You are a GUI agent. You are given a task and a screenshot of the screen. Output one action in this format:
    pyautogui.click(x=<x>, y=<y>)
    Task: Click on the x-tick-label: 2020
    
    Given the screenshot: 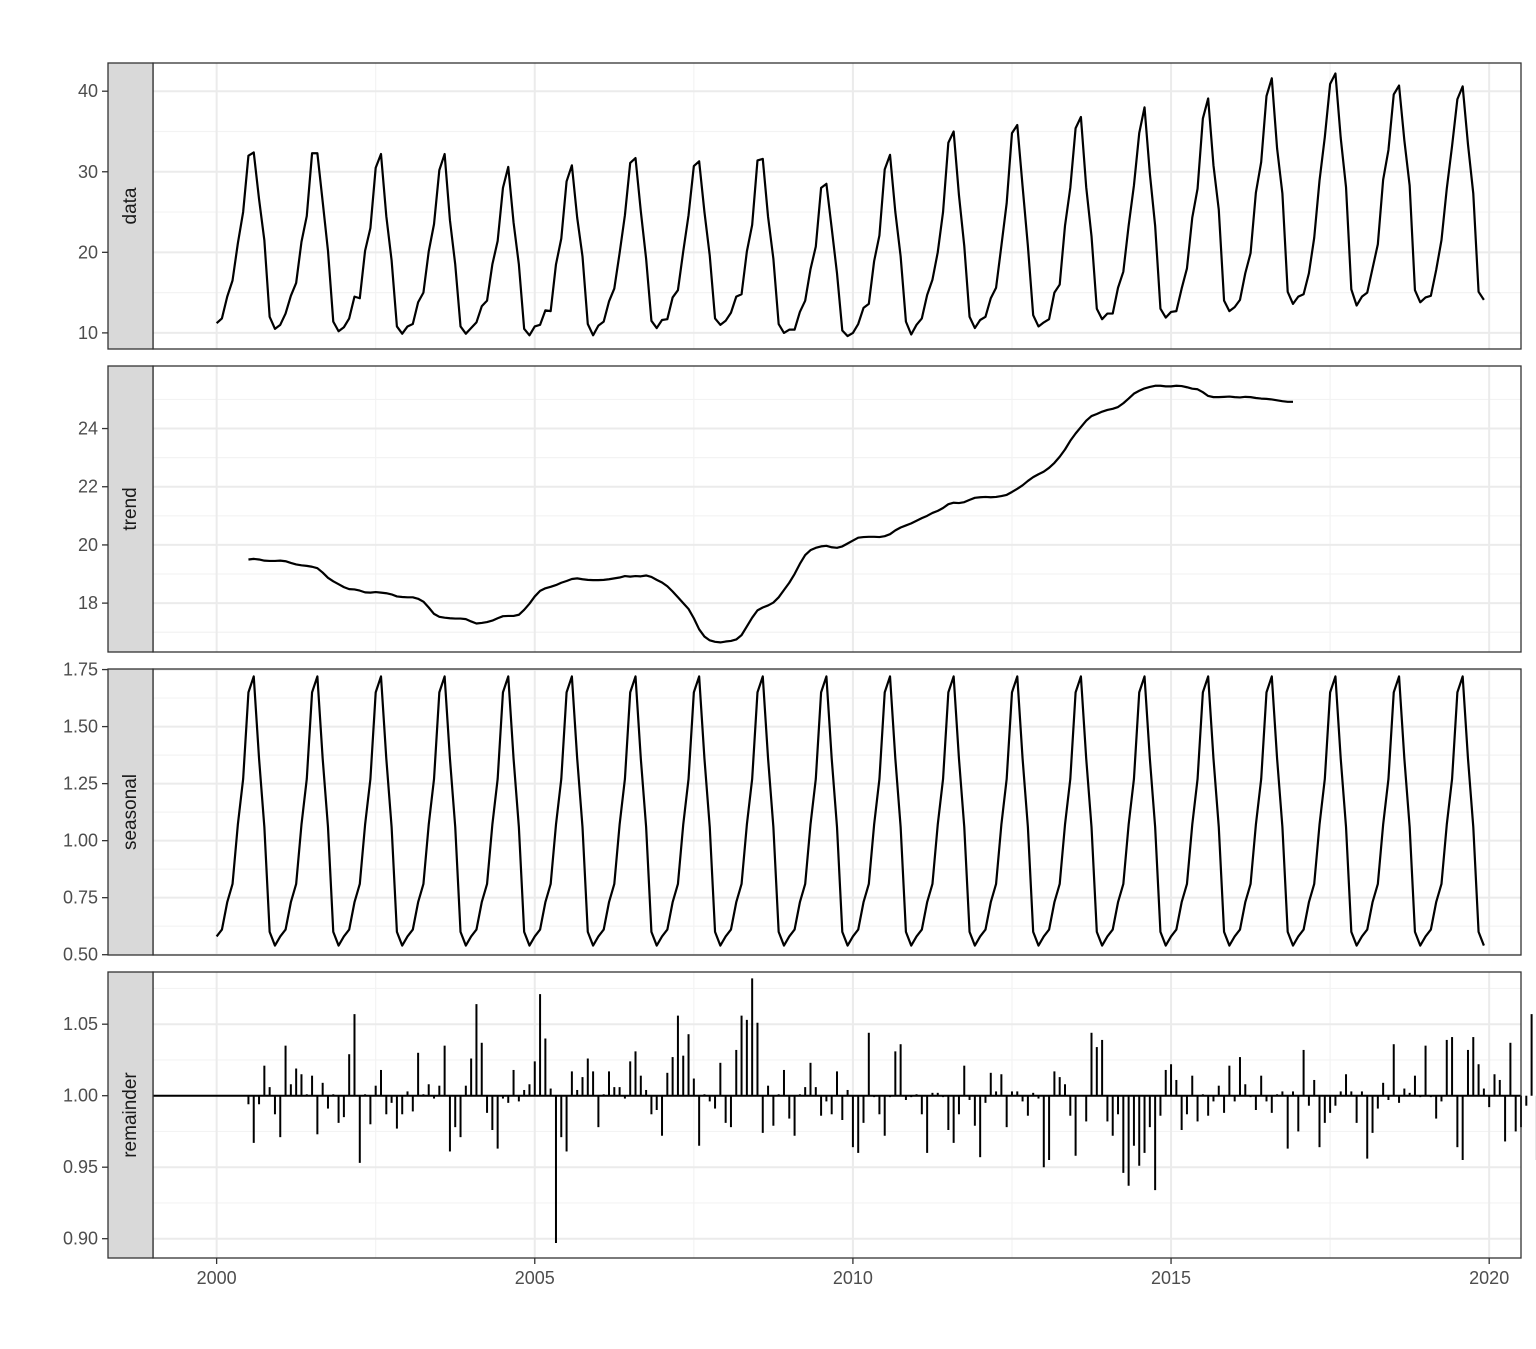 What is the action you would take?
    pyautogui.click(x=1489, y=1278)
    